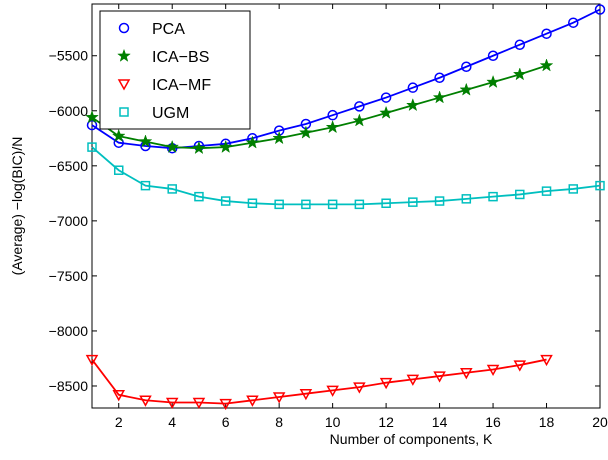  I want to click on x-tick-label: 16, so click(493, 422).